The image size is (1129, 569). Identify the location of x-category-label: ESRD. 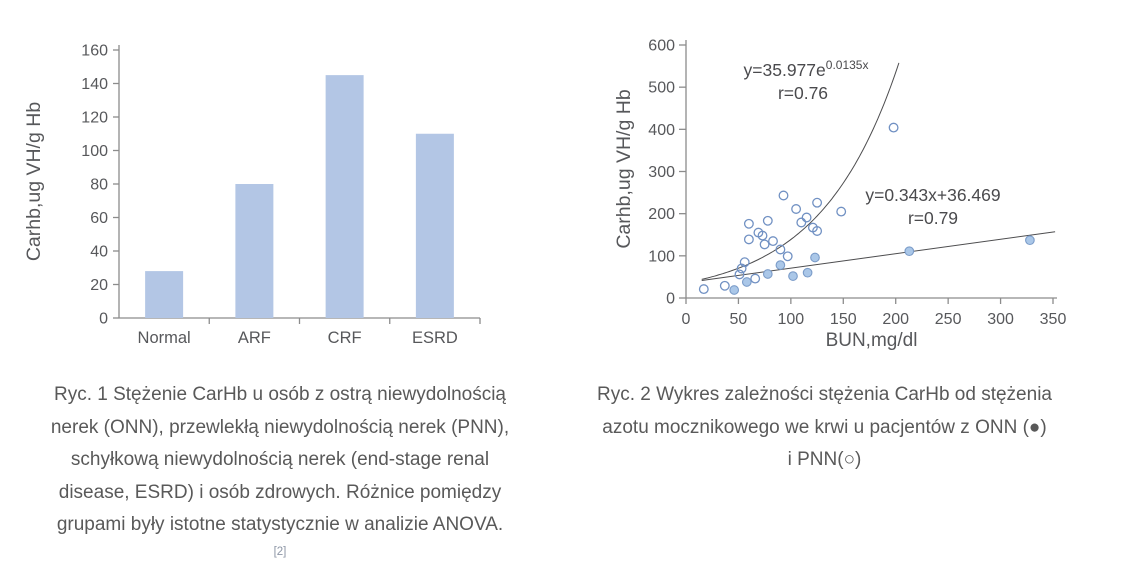
(435, 338).